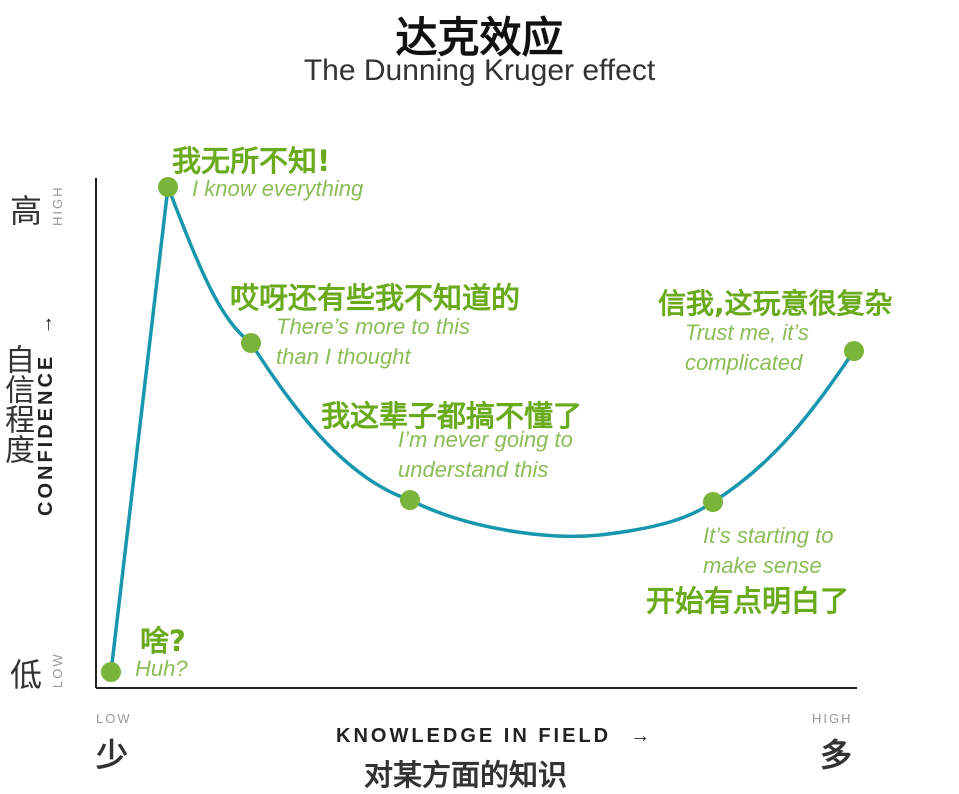 This screenshot has width=959, height=794. What do you see at coordinates (168, 187) in the screenshot?
I see `stage-point-know-everything` at bounding box center [168, 187].